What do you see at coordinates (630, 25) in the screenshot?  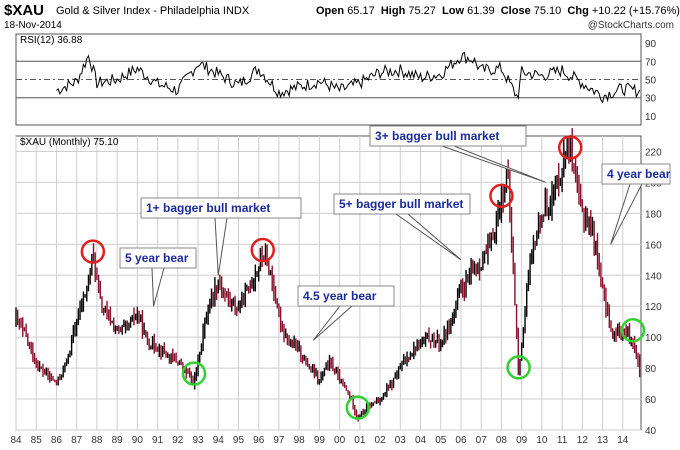 I see `stockcharts-copyright: @StockCharts.com` at bounding box center [630, 25].